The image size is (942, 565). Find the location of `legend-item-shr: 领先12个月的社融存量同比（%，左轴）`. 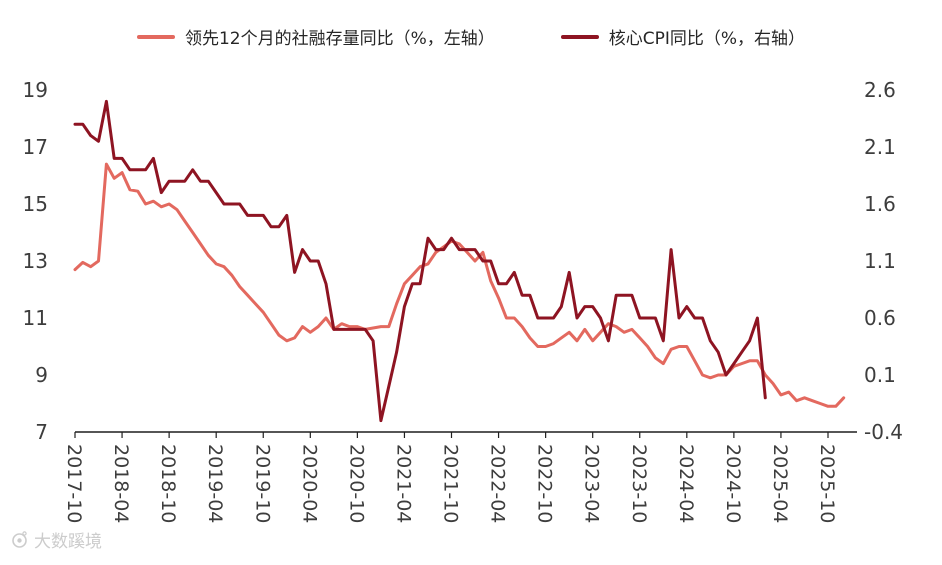

legend-item-shr: 领先12个月的社融存量同比（%，左轴） is located at coordinates (315, 36).